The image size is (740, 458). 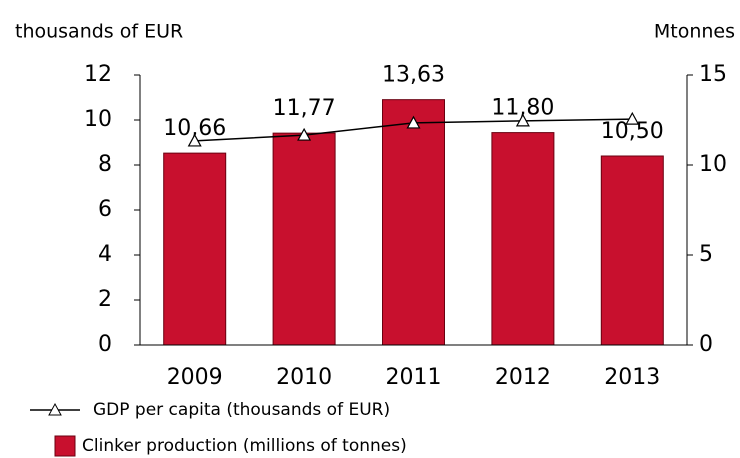 I want to click on y-tick-label: 12, so click(x=98, y=74).